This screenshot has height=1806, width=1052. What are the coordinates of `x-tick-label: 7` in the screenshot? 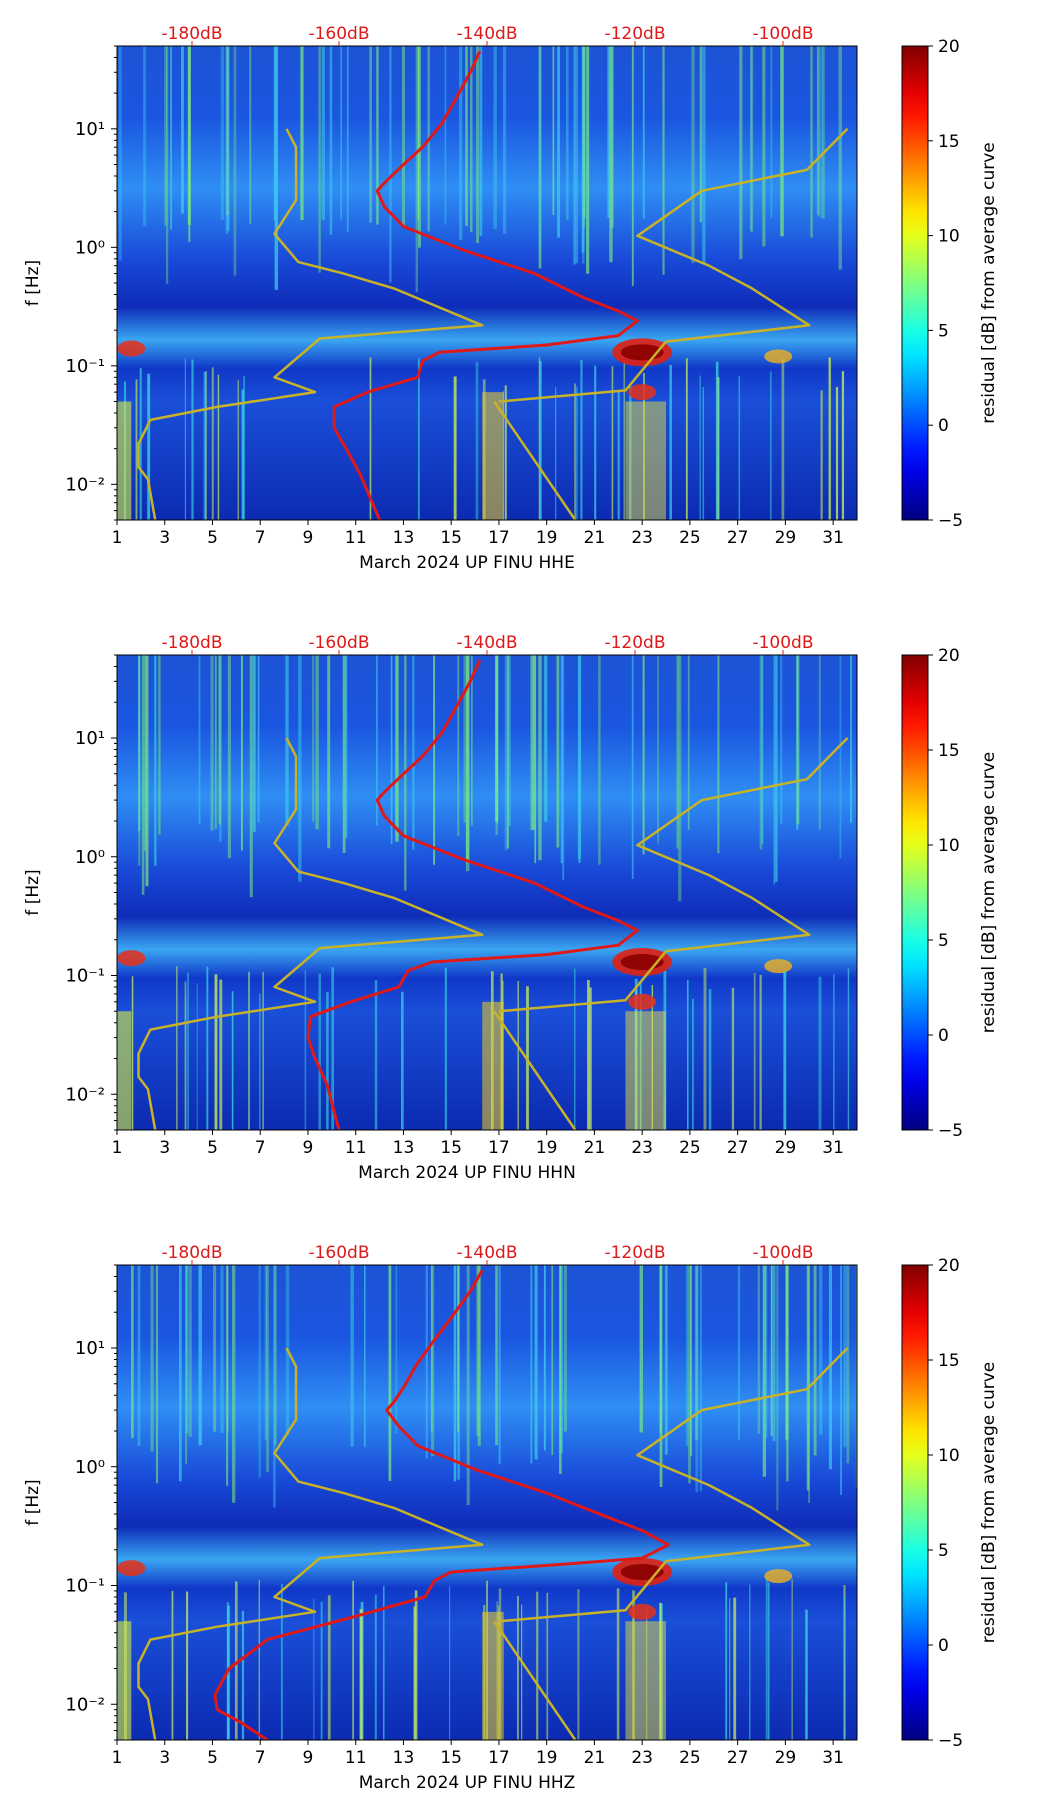 It's located at (260, 1148).